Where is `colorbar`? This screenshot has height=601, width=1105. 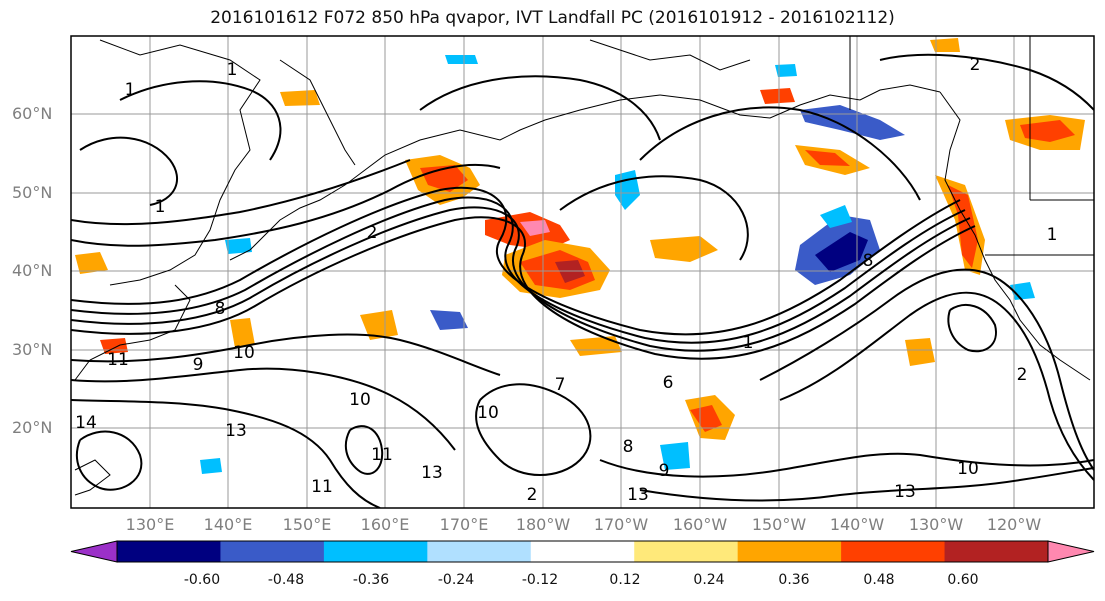 colorbar is located at coordinates (582, 551).